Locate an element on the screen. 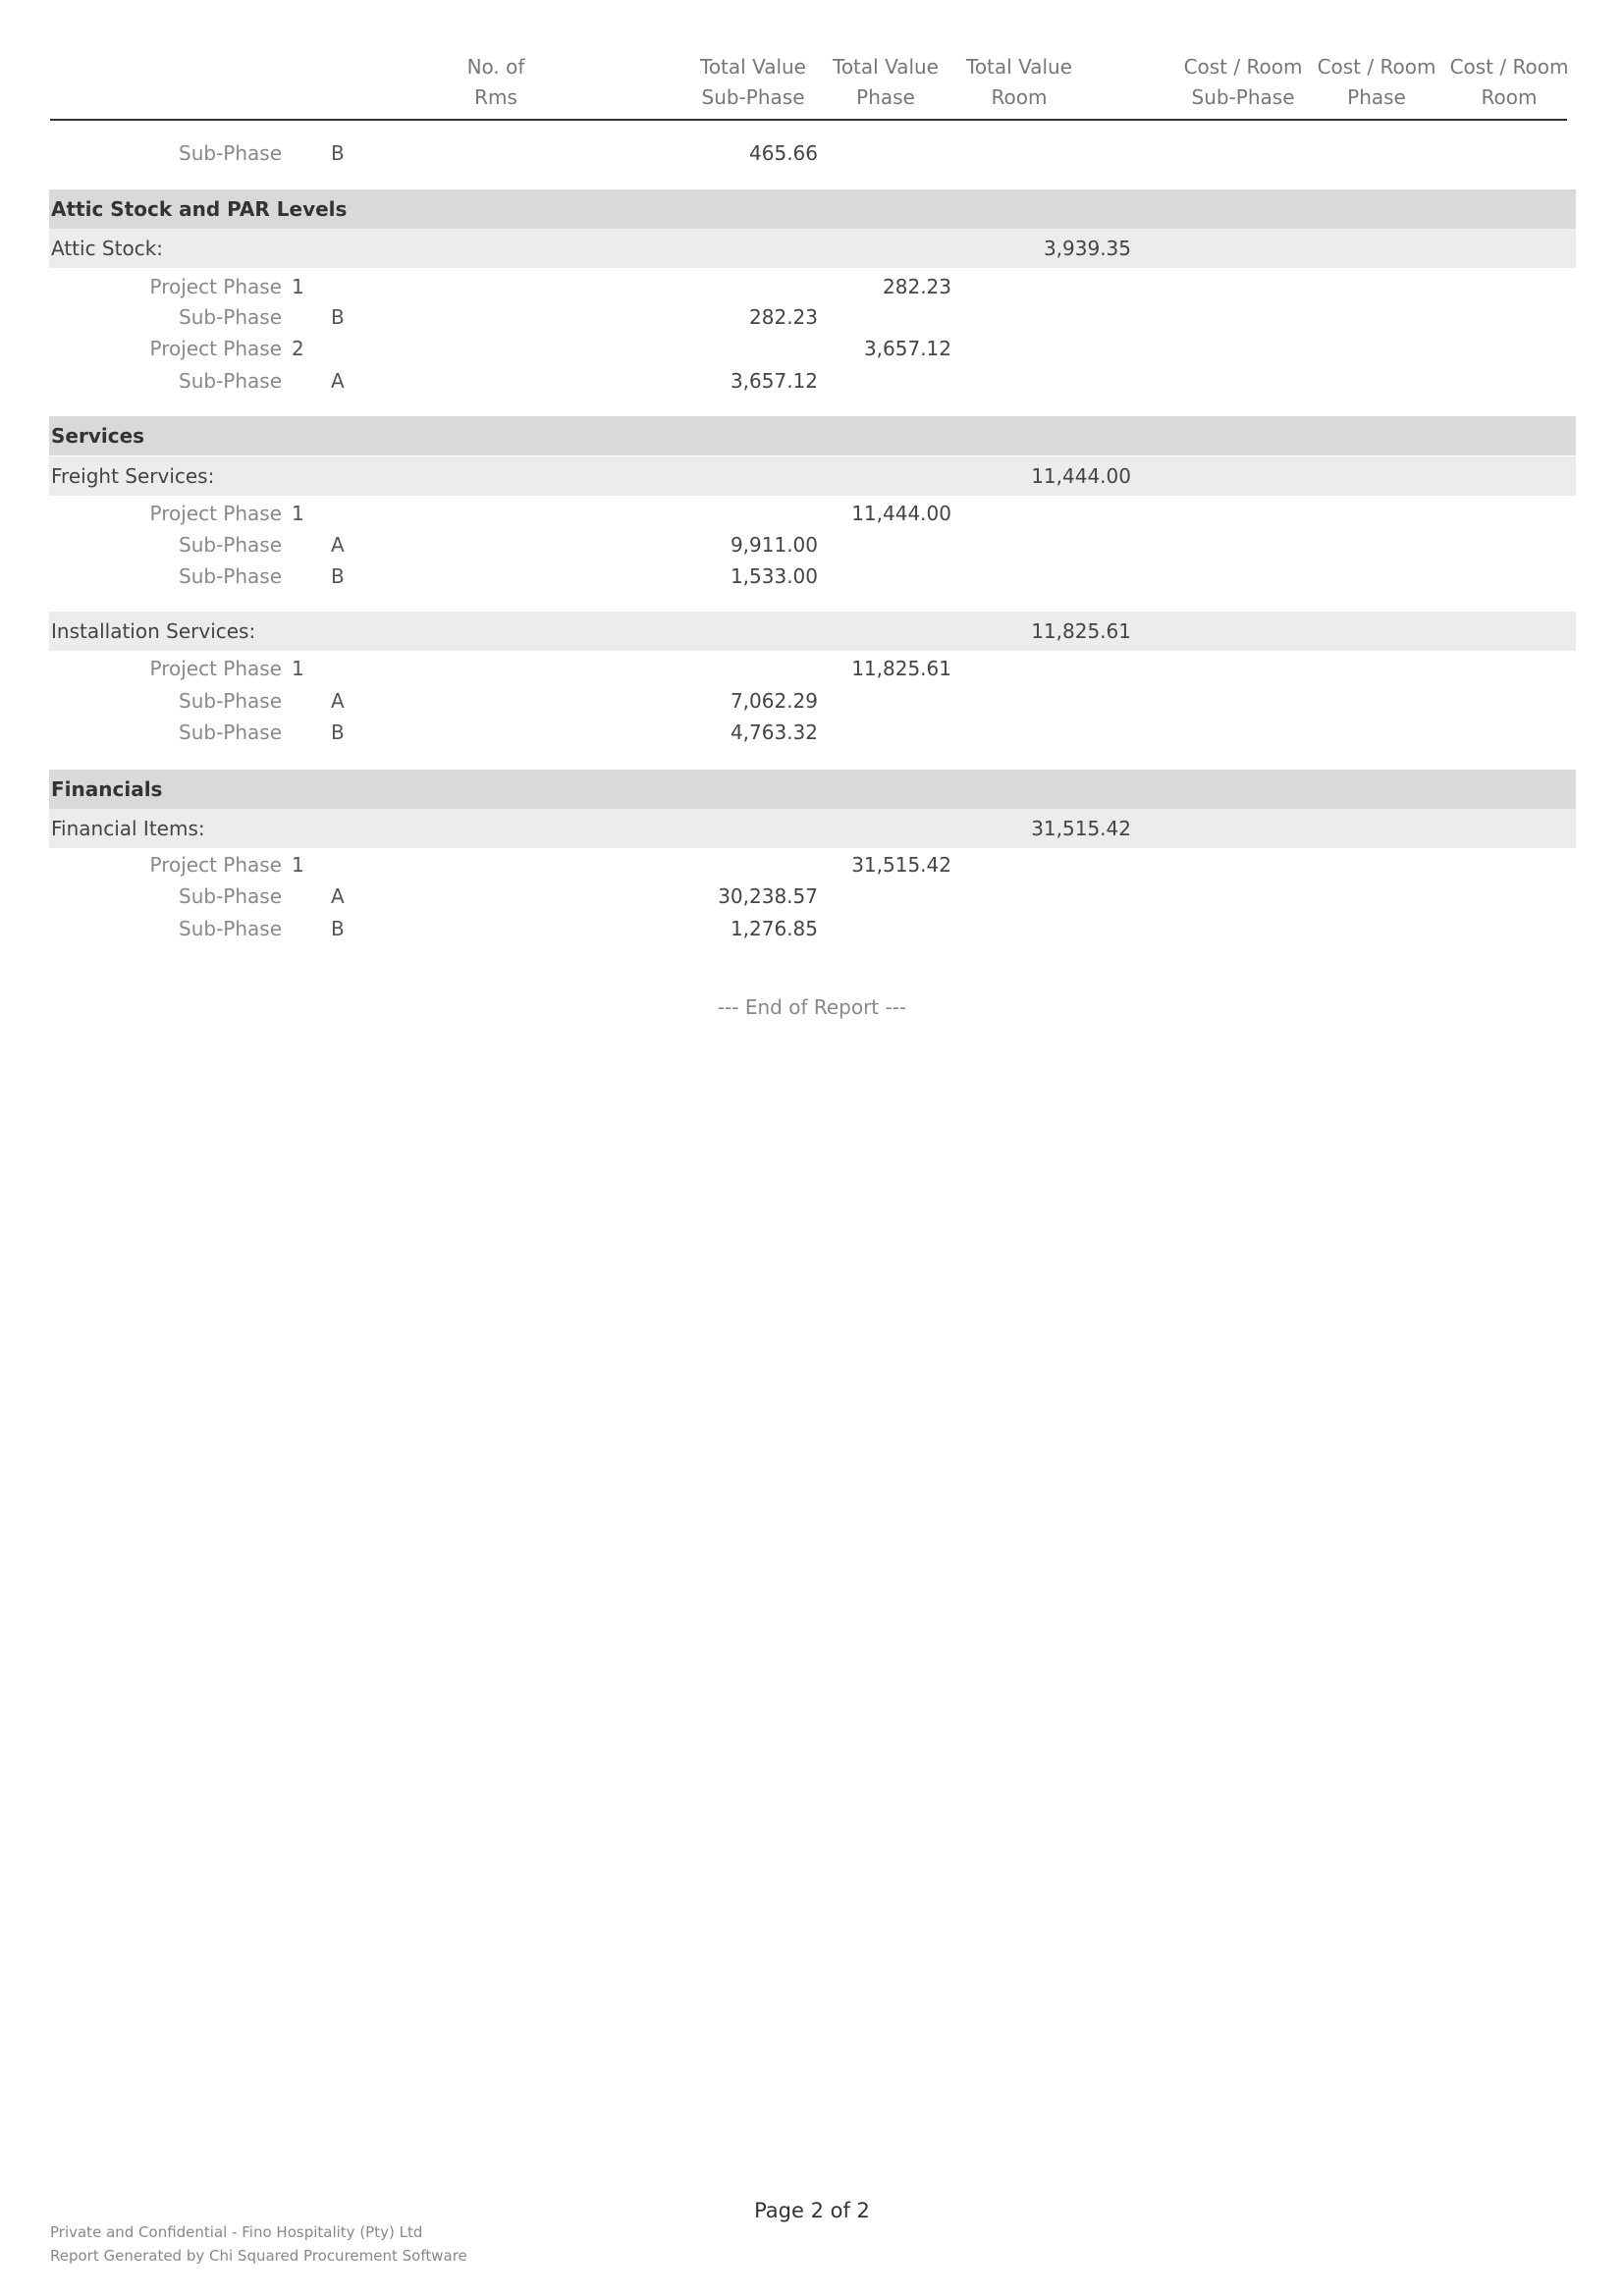 The height and width of the screenshot is (2296, 1624). section-header: Financials is located at coordinates (812, 789).